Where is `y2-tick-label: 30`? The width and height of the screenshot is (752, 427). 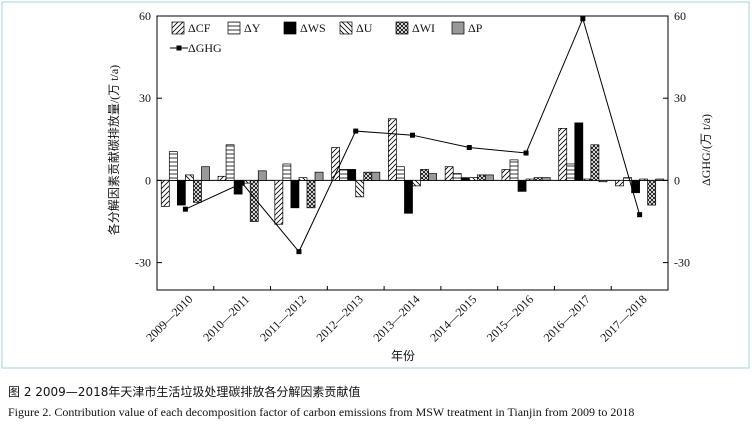
y2-tick-label: 30 is located at coordinates (680, 98).